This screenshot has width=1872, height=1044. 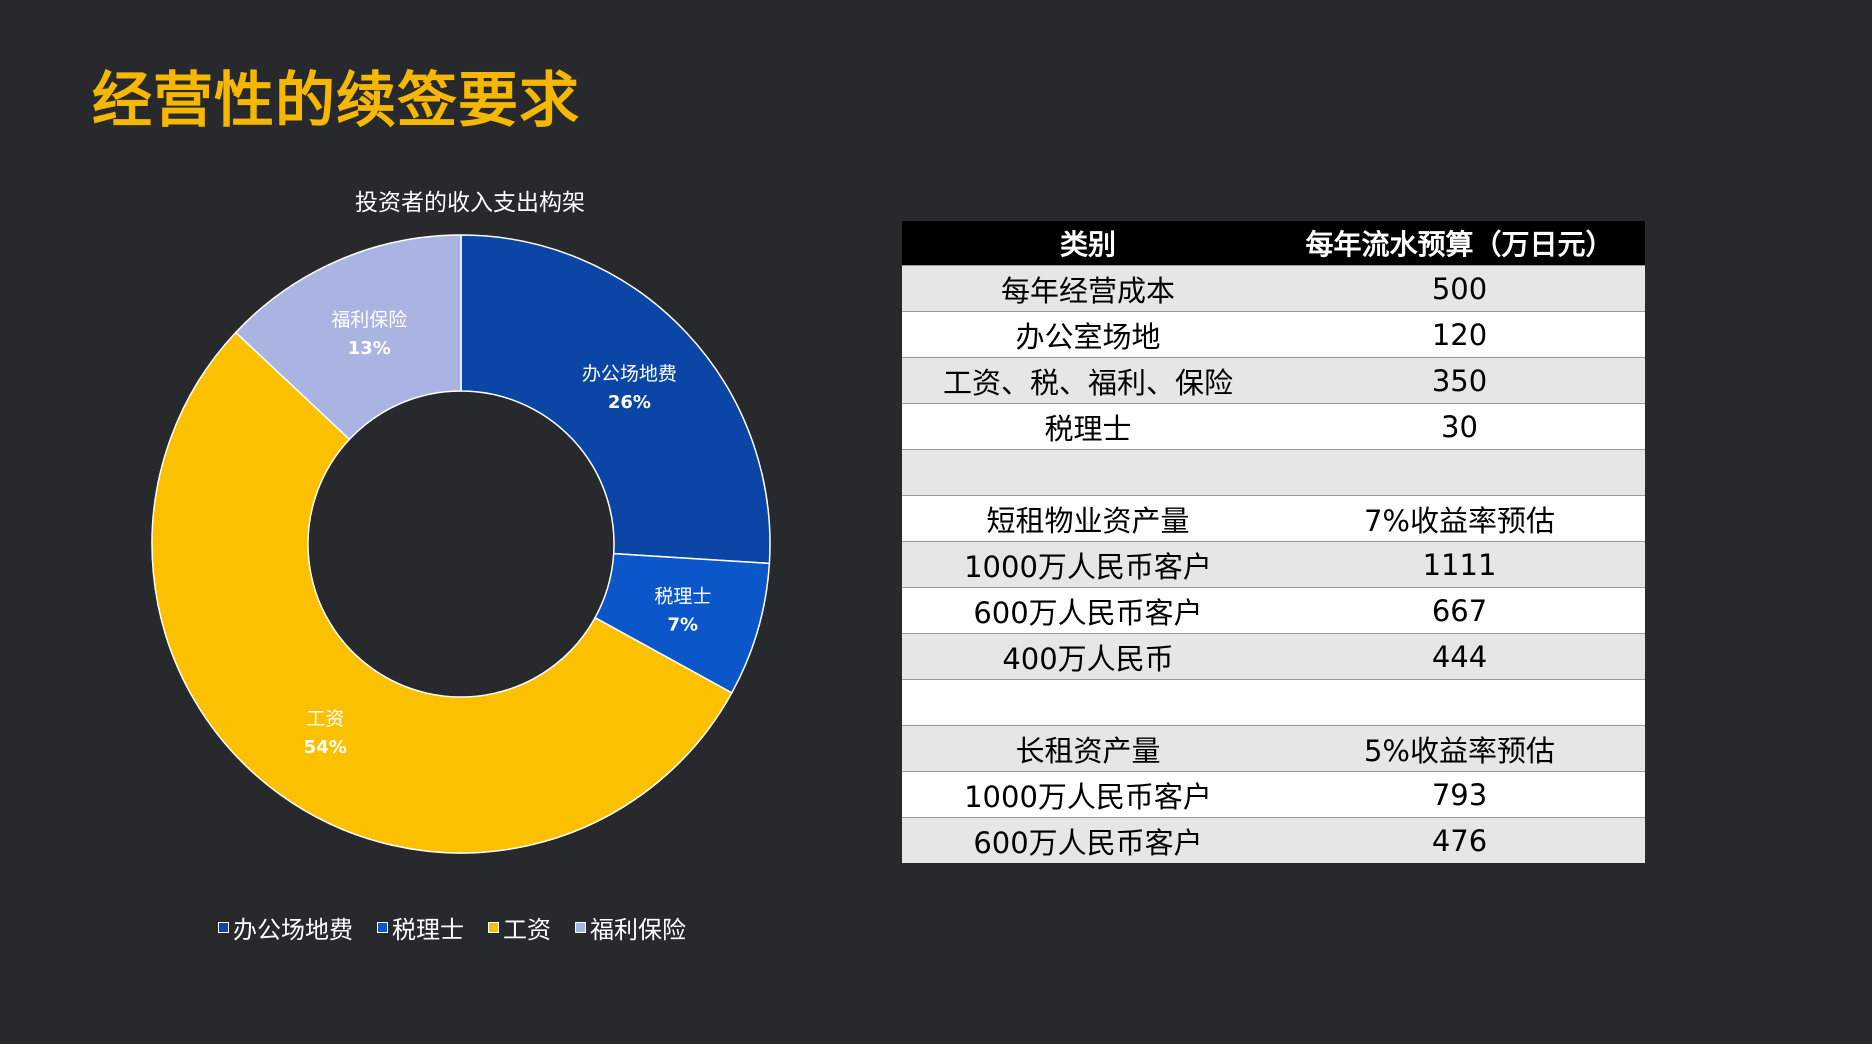 I want to click on table-row: 1000万人民币客户 793, so click(x=1273, y=794).